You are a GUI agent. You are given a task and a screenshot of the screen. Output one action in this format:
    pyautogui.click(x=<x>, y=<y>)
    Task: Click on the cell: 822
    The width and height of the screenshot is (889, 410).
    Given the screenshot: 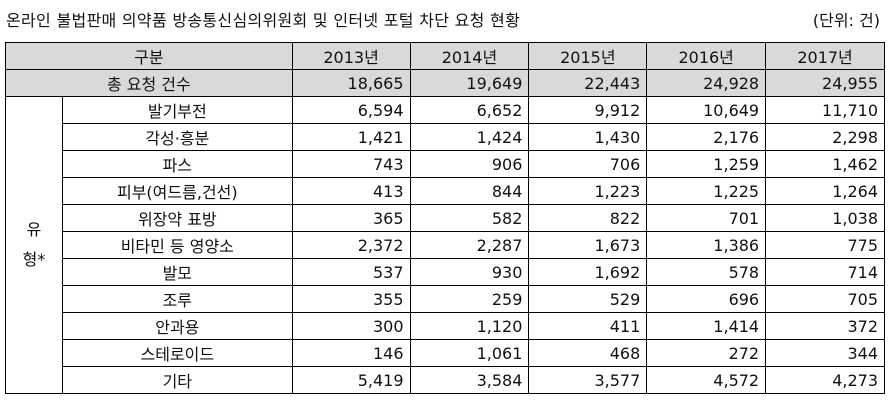 What is the action you would take?
    pyautogui.click(x=588, y=218)
    